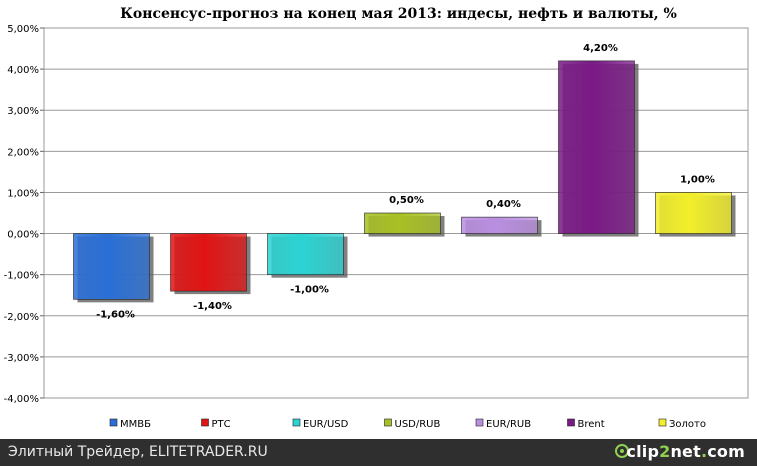 The image size is (757, 466). Describe the element at coordinates (503, 204) in the screenshot. I see `data-label: 0,40%` at that location.